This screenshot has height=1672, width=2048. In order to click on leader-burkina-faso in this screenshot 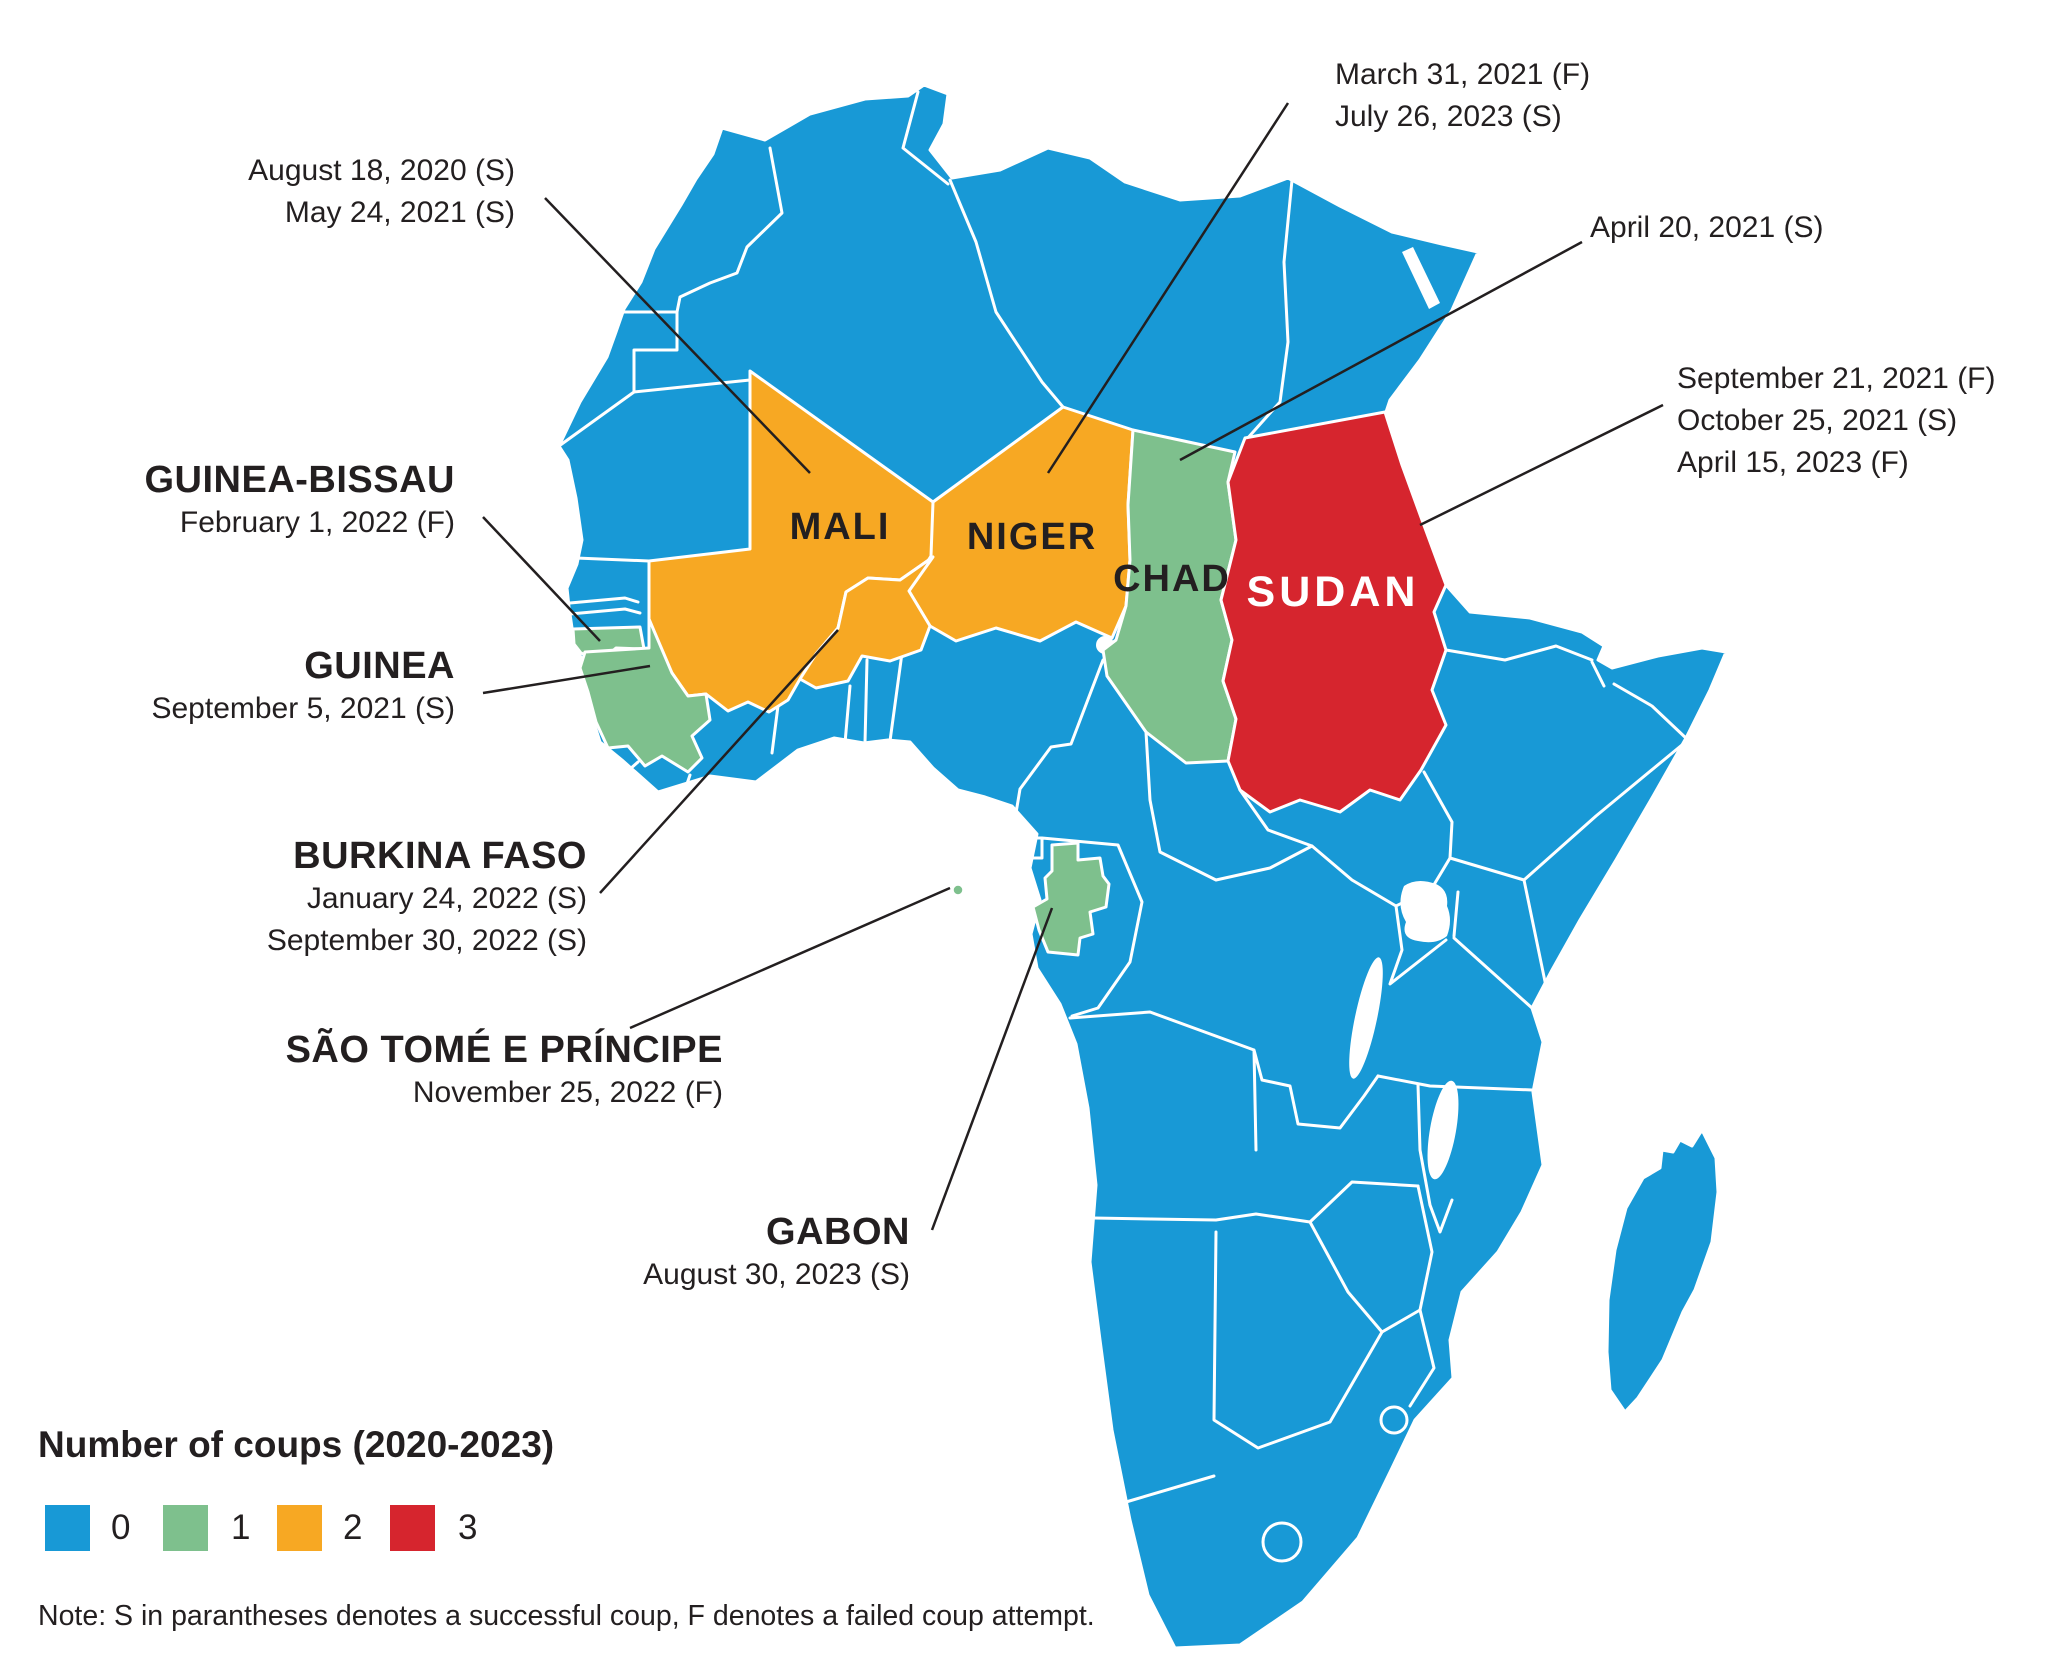, I will do `click(719, 761)`.